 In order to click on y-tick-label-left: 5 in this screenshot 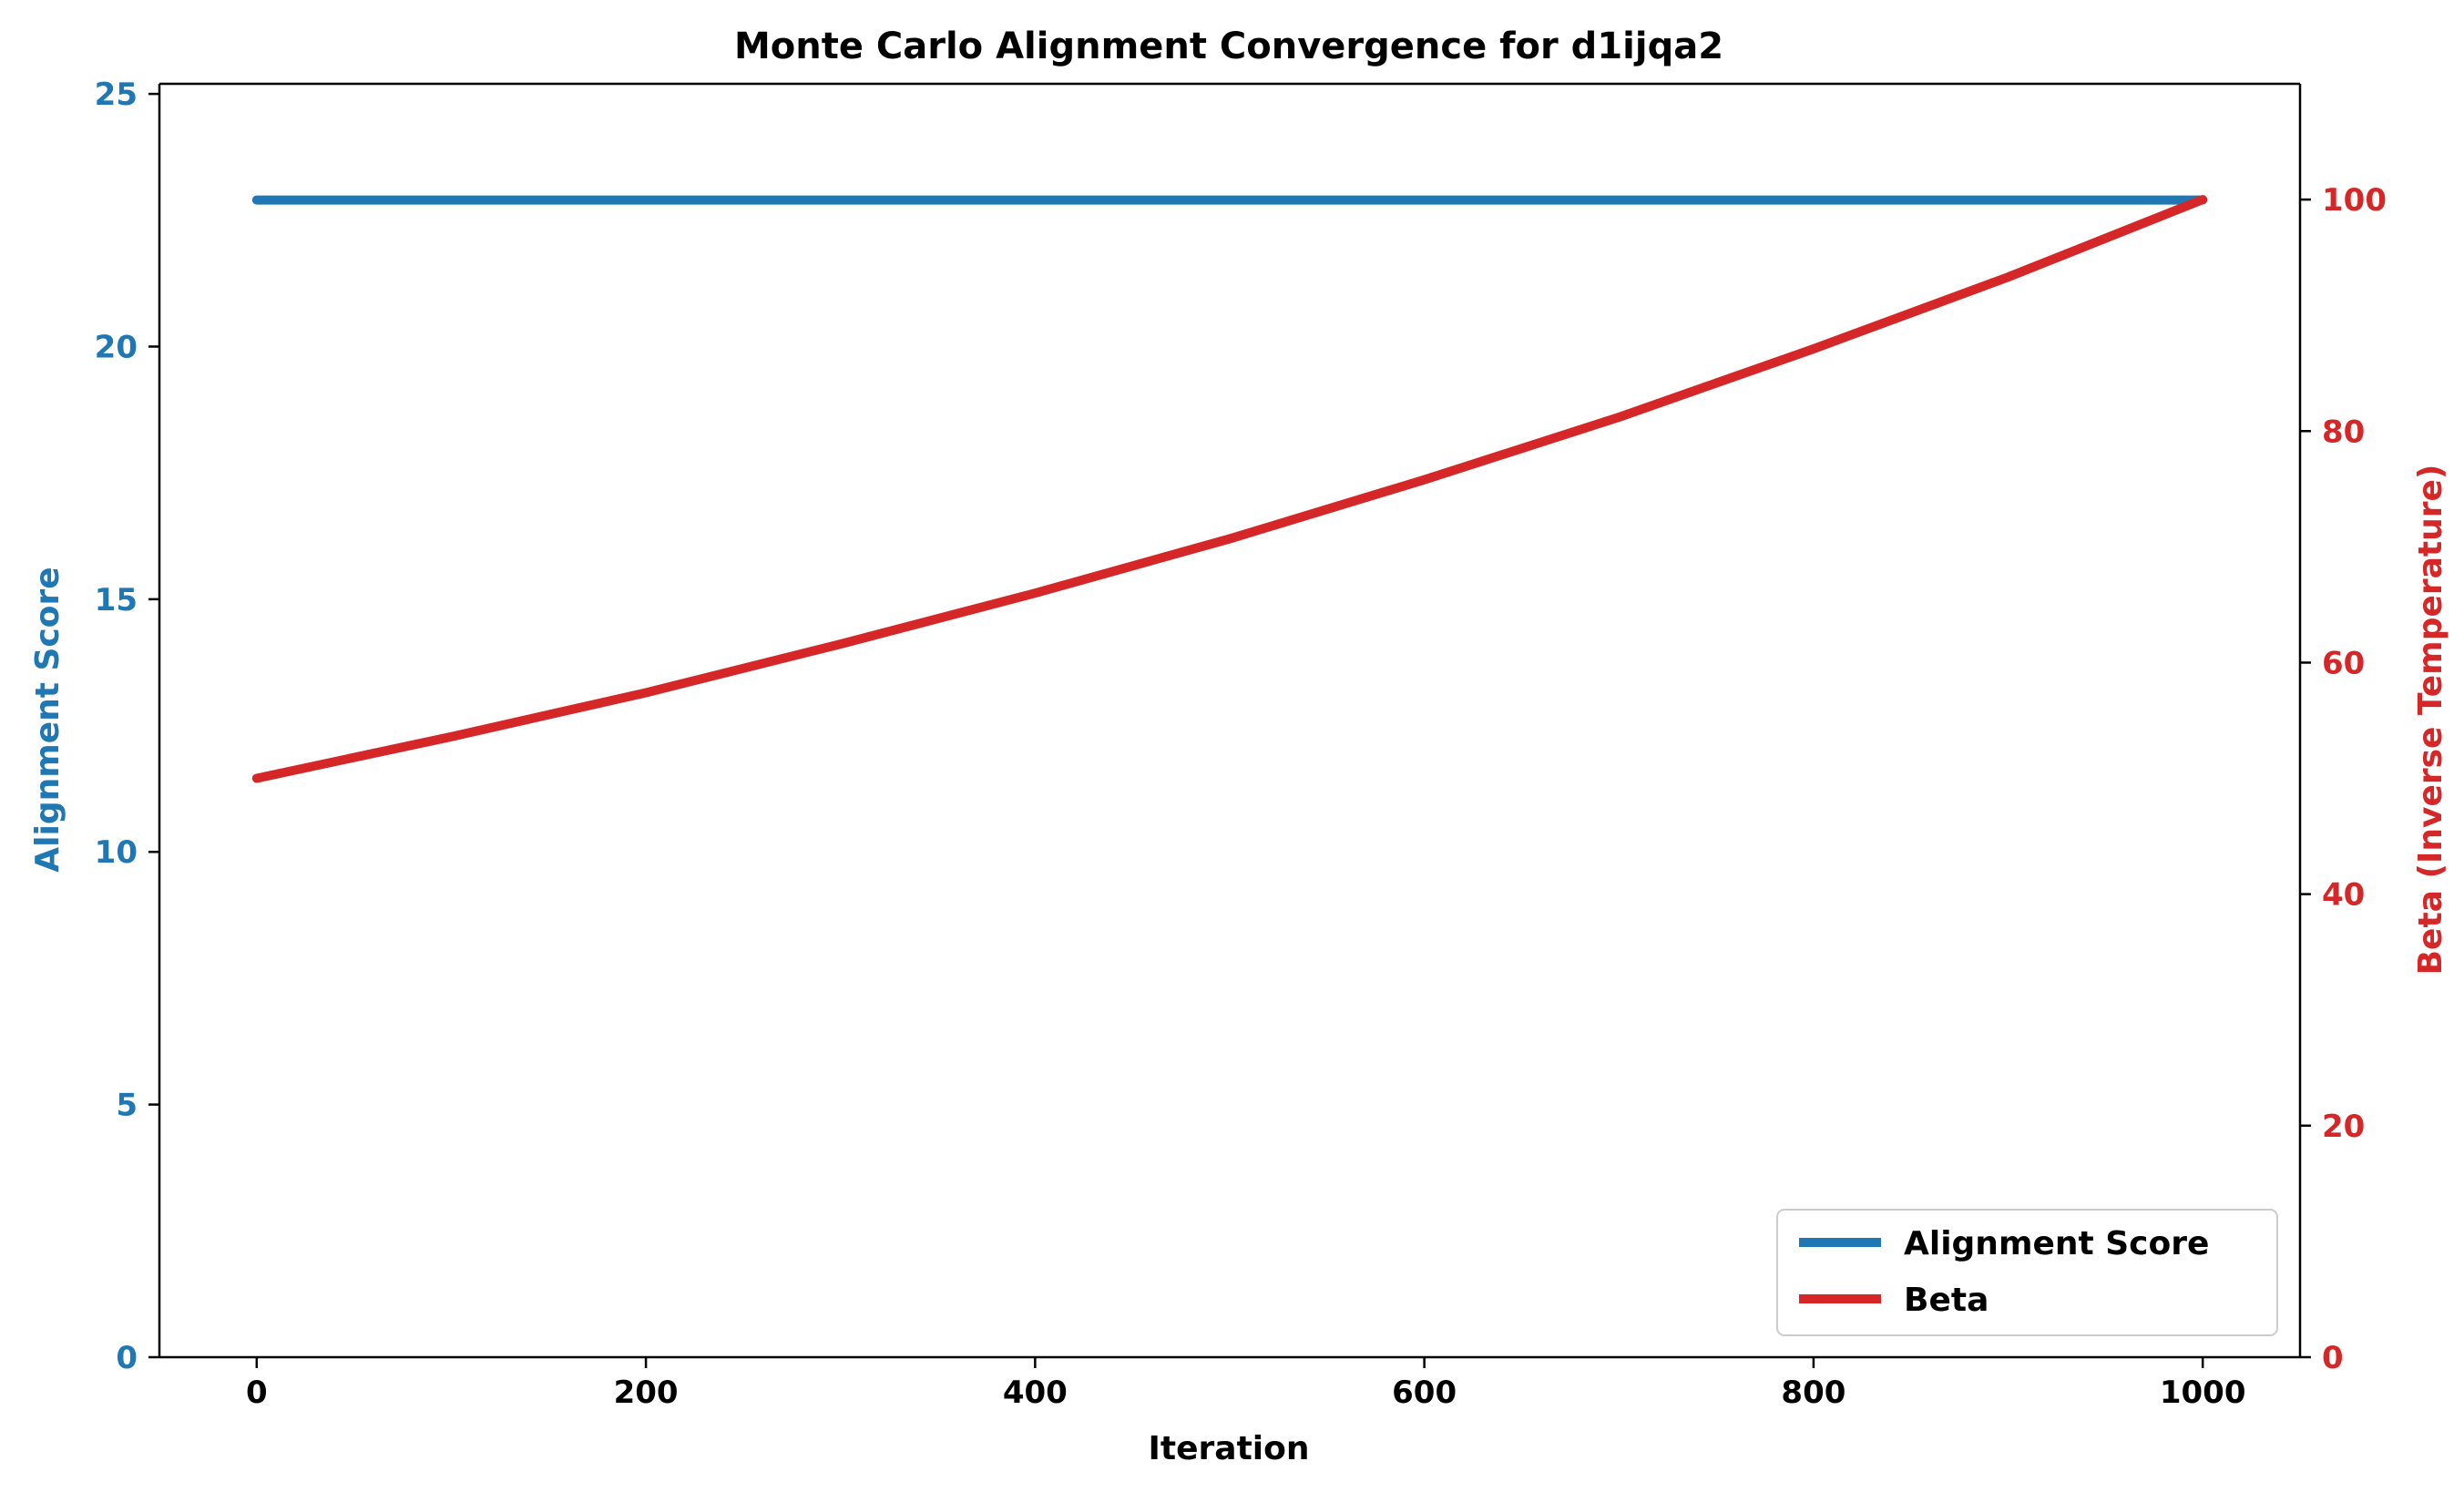, I will do `click(127, 1106)`.